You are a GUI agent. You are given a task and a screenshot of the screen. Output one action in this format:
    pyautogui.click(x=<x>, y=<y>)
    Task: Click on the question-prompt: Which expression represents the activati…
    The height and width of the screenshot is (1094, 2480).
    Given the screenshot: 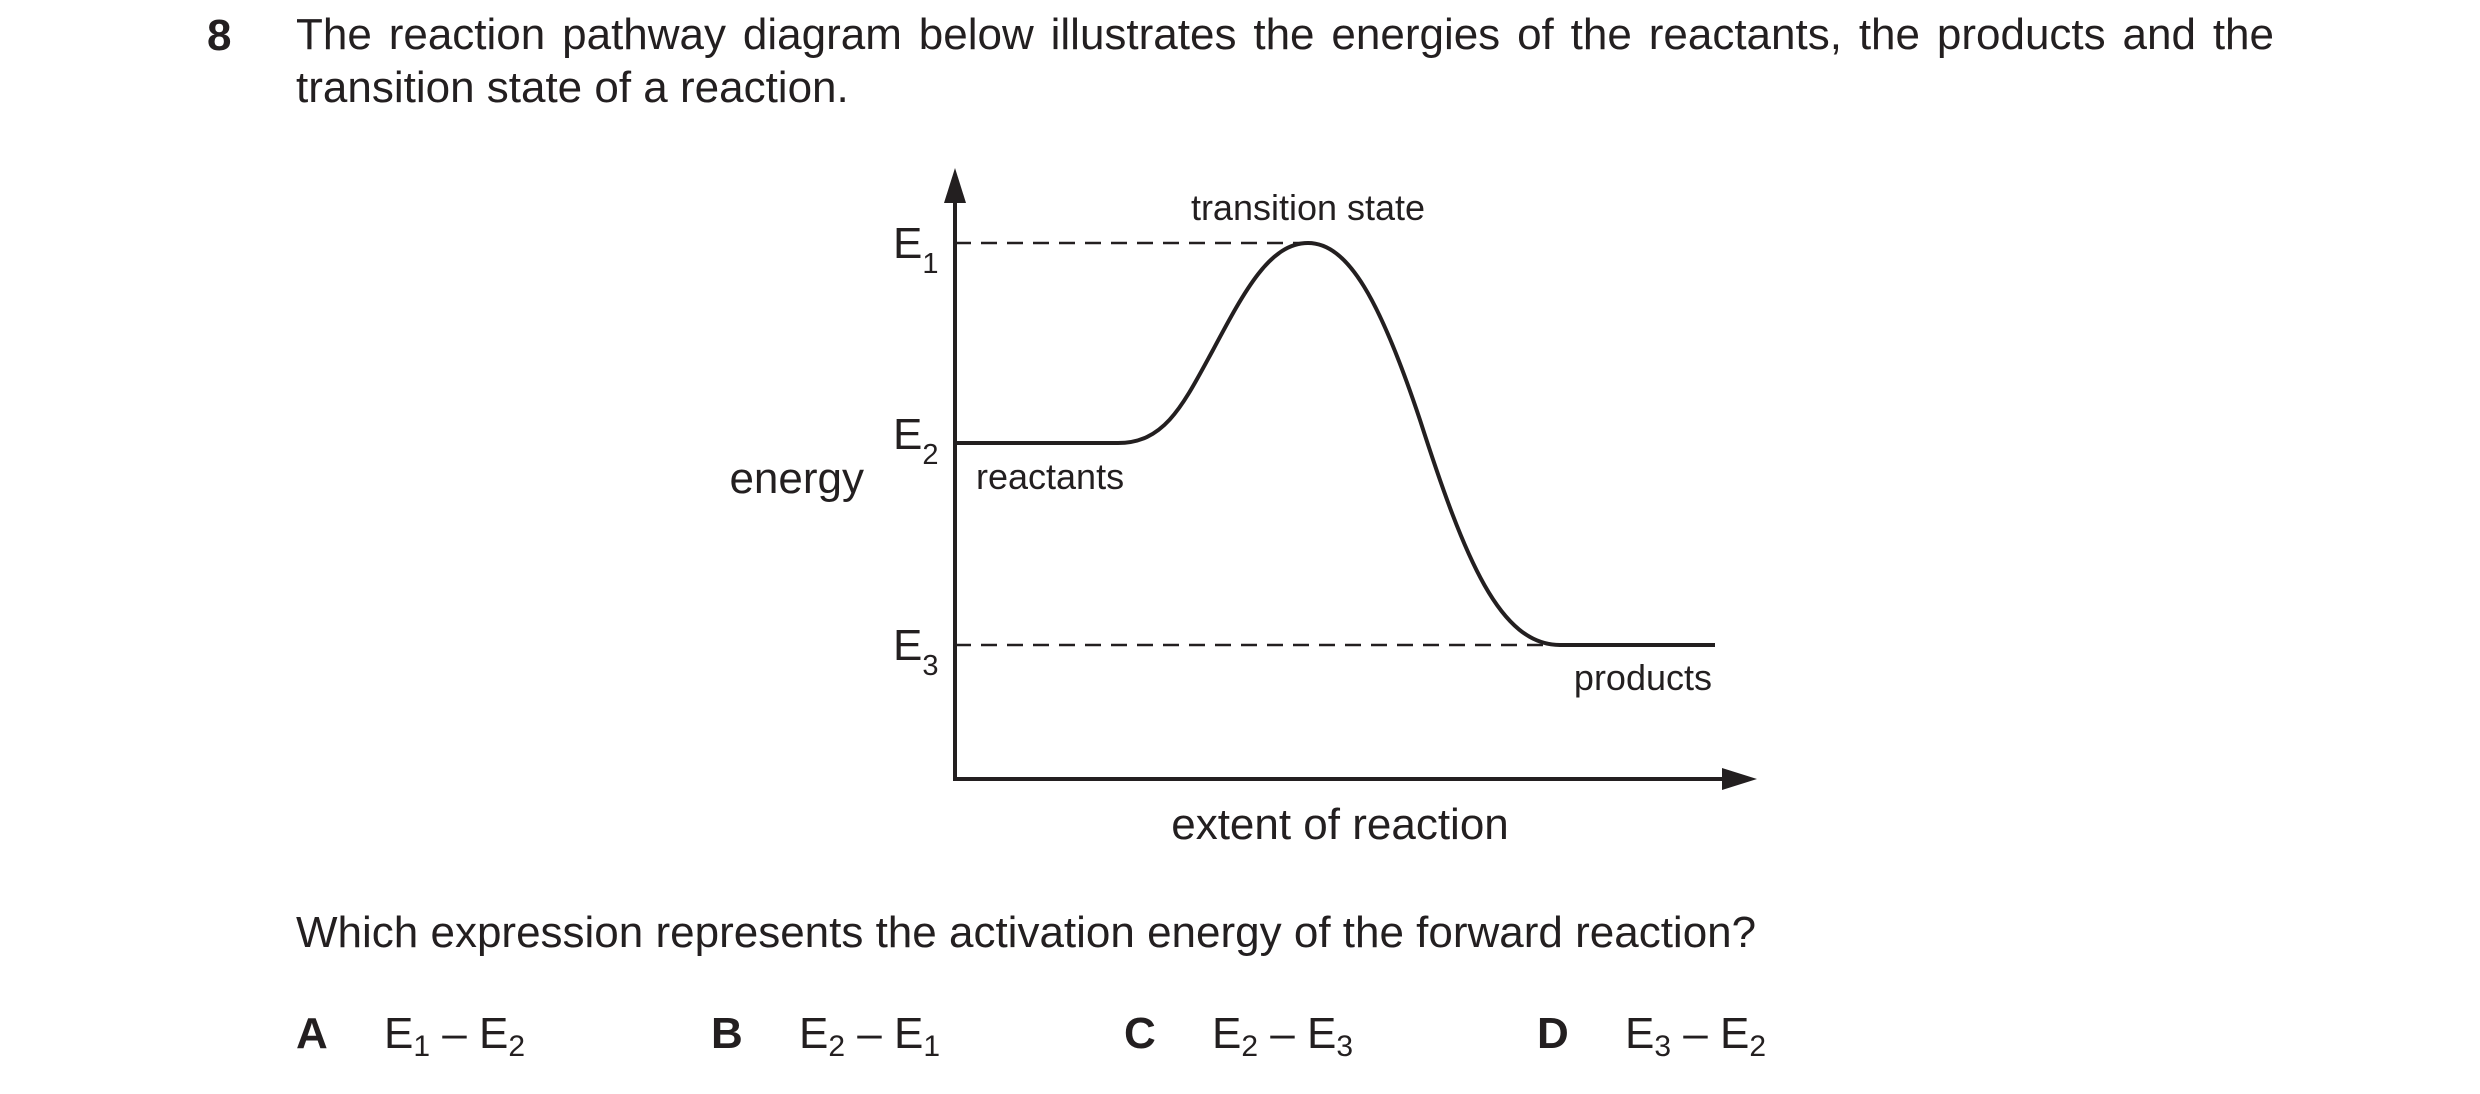 What is the action you would take?
    pyautogui.click(x=1026, y=932)
    